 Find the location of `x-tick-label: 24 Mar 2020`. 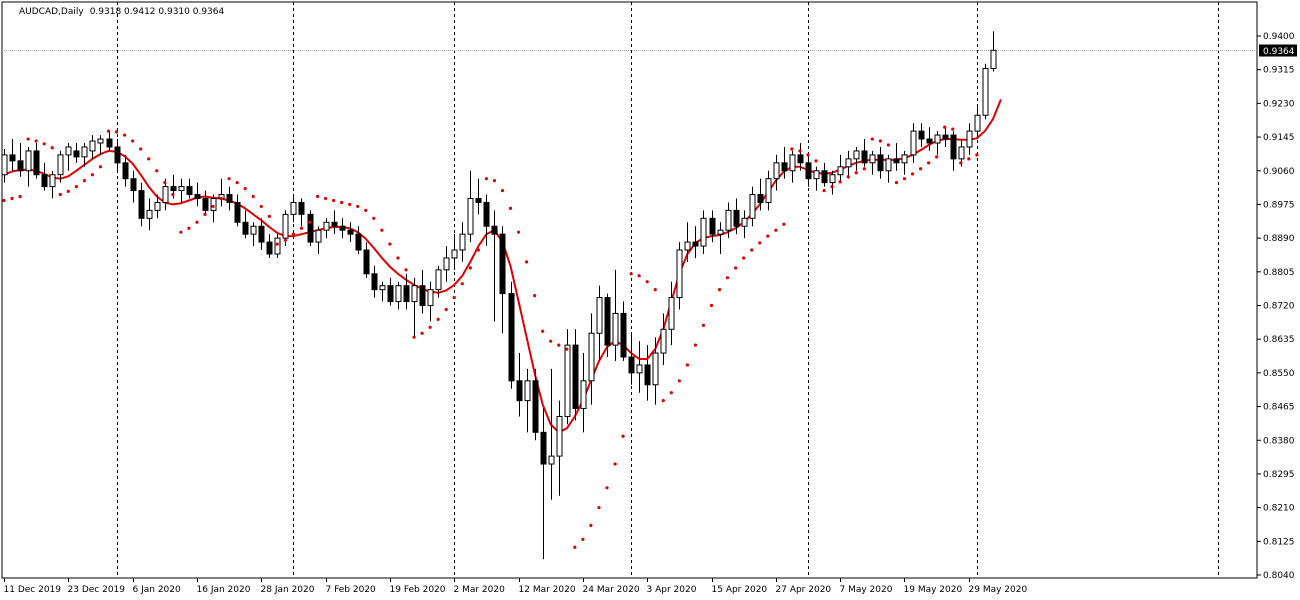

x-tick-label: 24 Mar 2020 is located at coordinates (611, 590).